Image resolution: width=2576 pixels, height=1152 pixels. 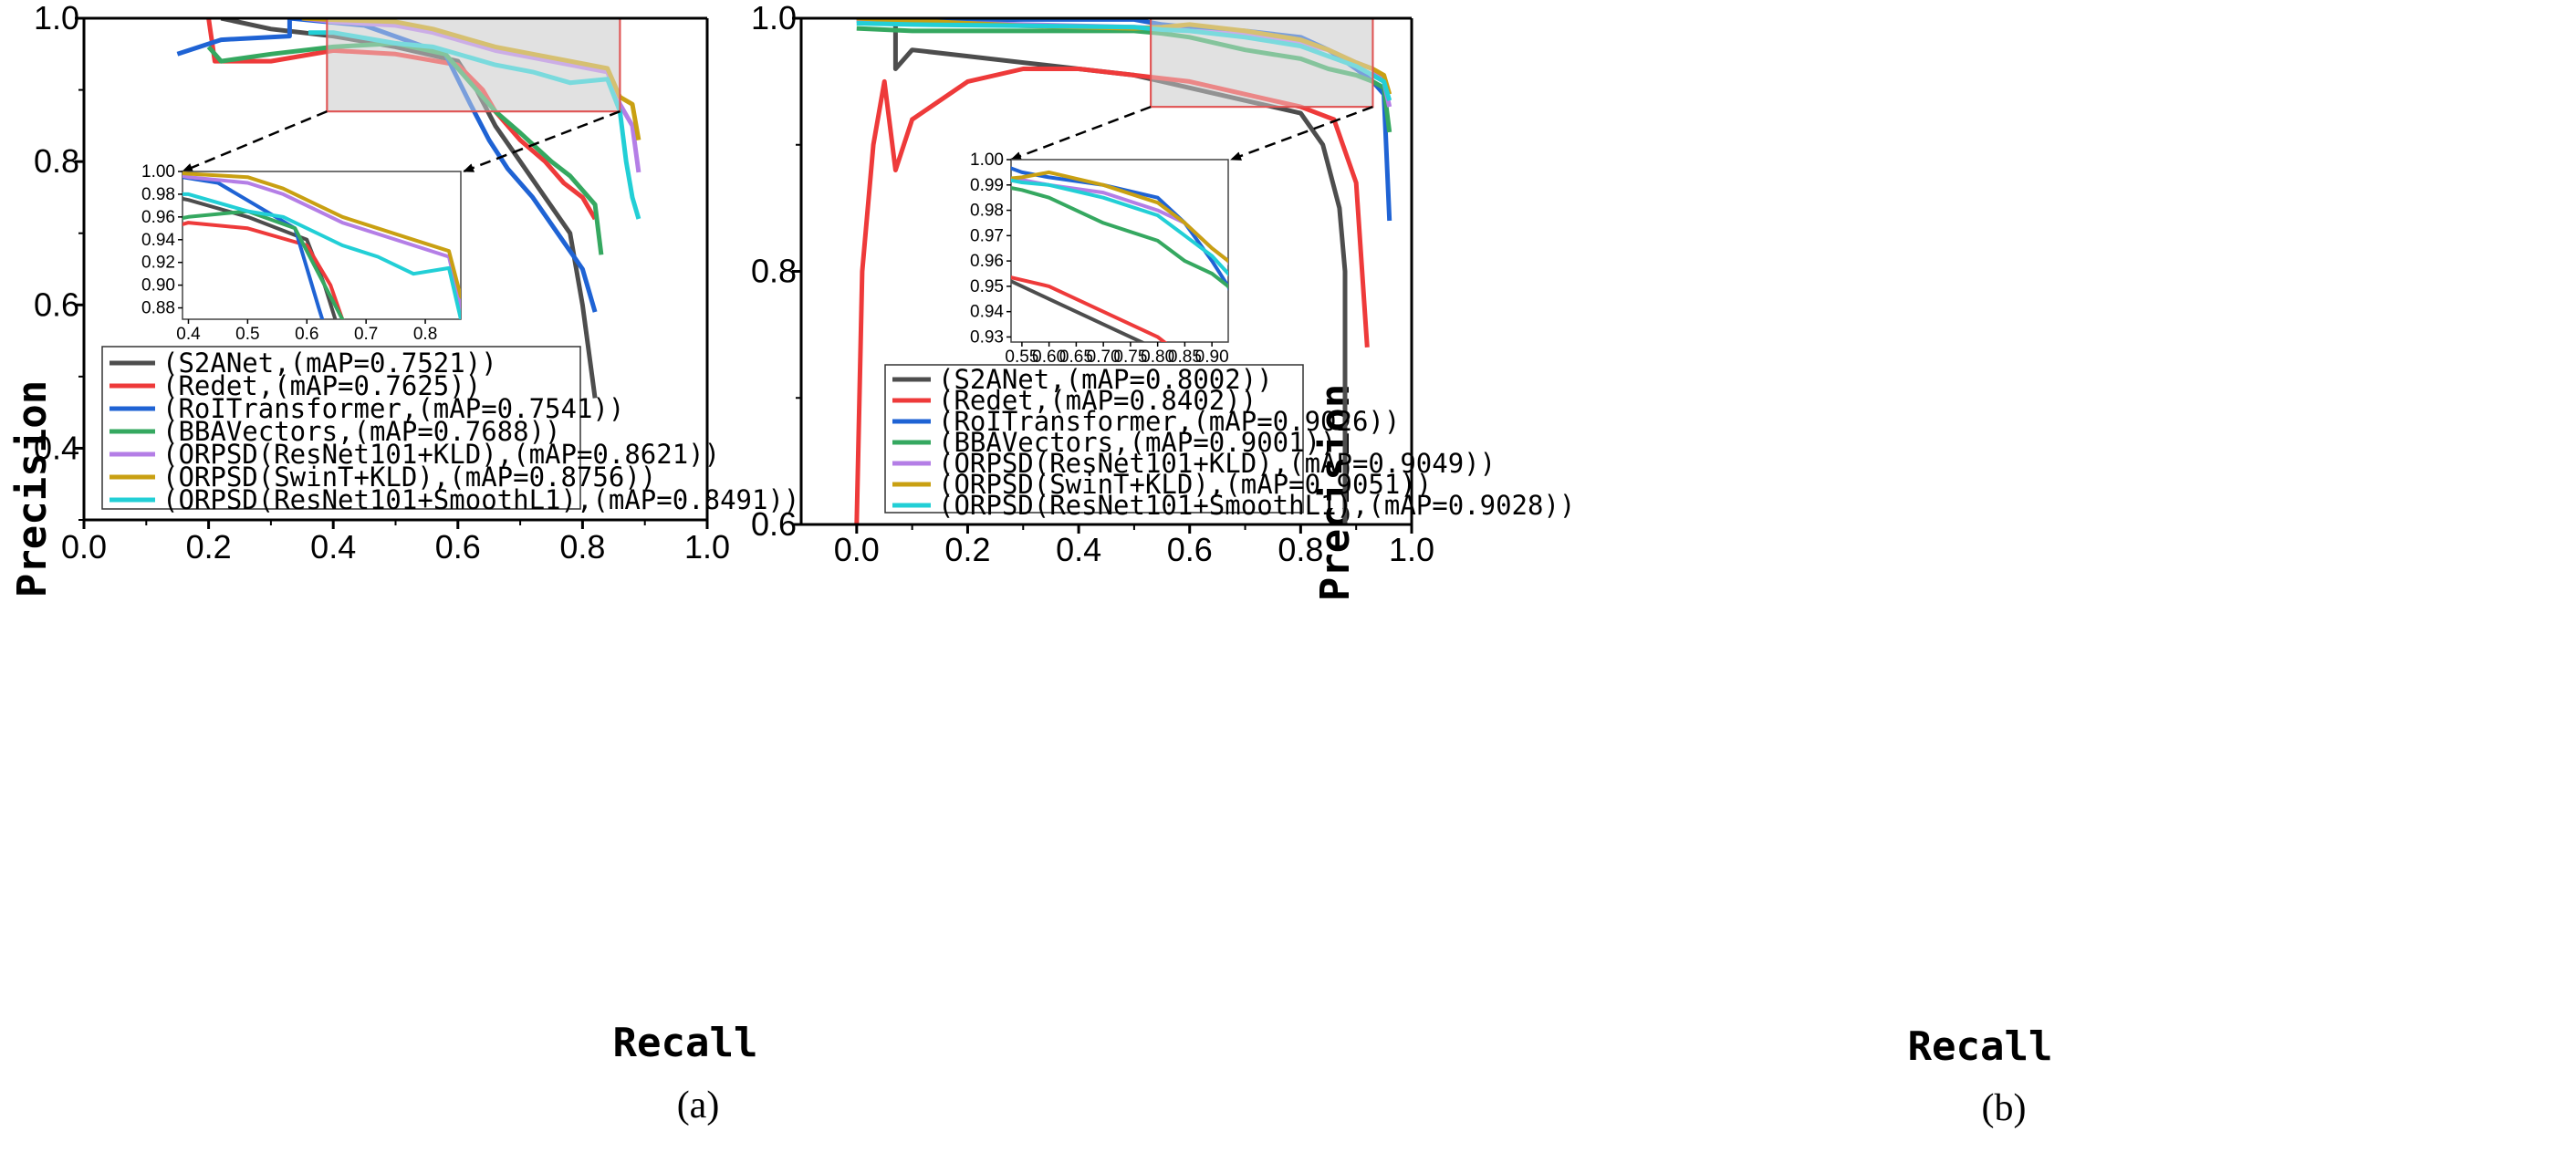 What do you see at coordinates (32, 489) in the screenshot?
I see `panel-a-ylabel: Precision` at bounding box center [32, 489].